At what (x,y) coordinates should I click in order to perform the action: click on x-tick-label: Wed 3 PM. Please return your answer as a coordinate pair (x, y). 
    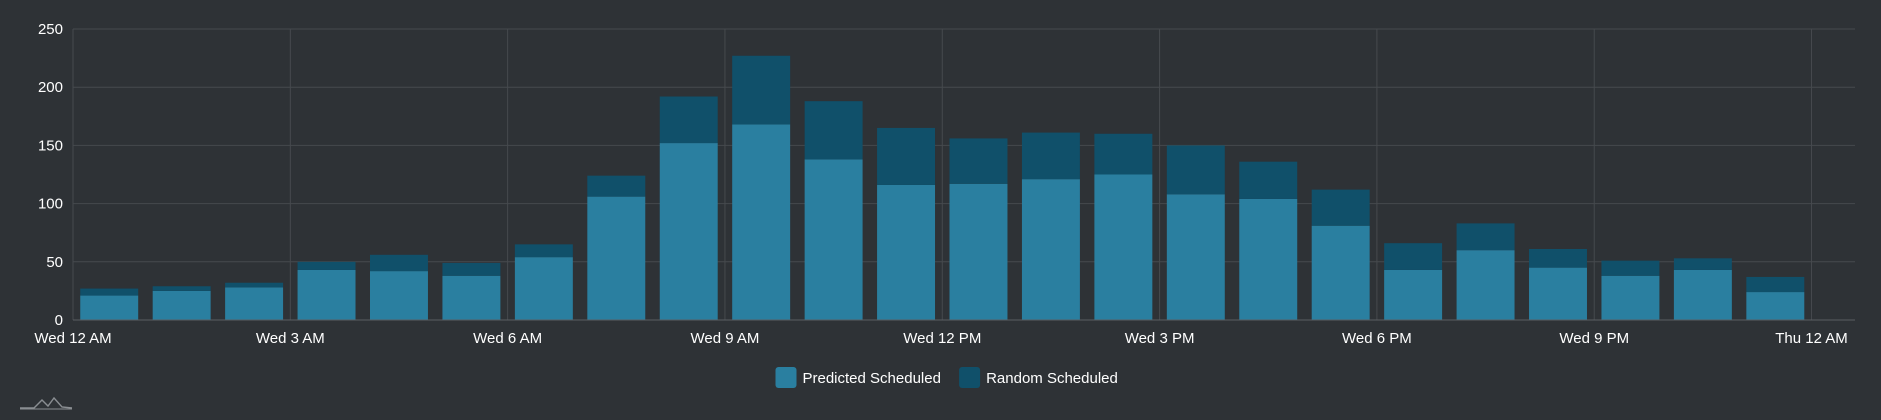
    Looking at the image, I should click on (1160, 338).